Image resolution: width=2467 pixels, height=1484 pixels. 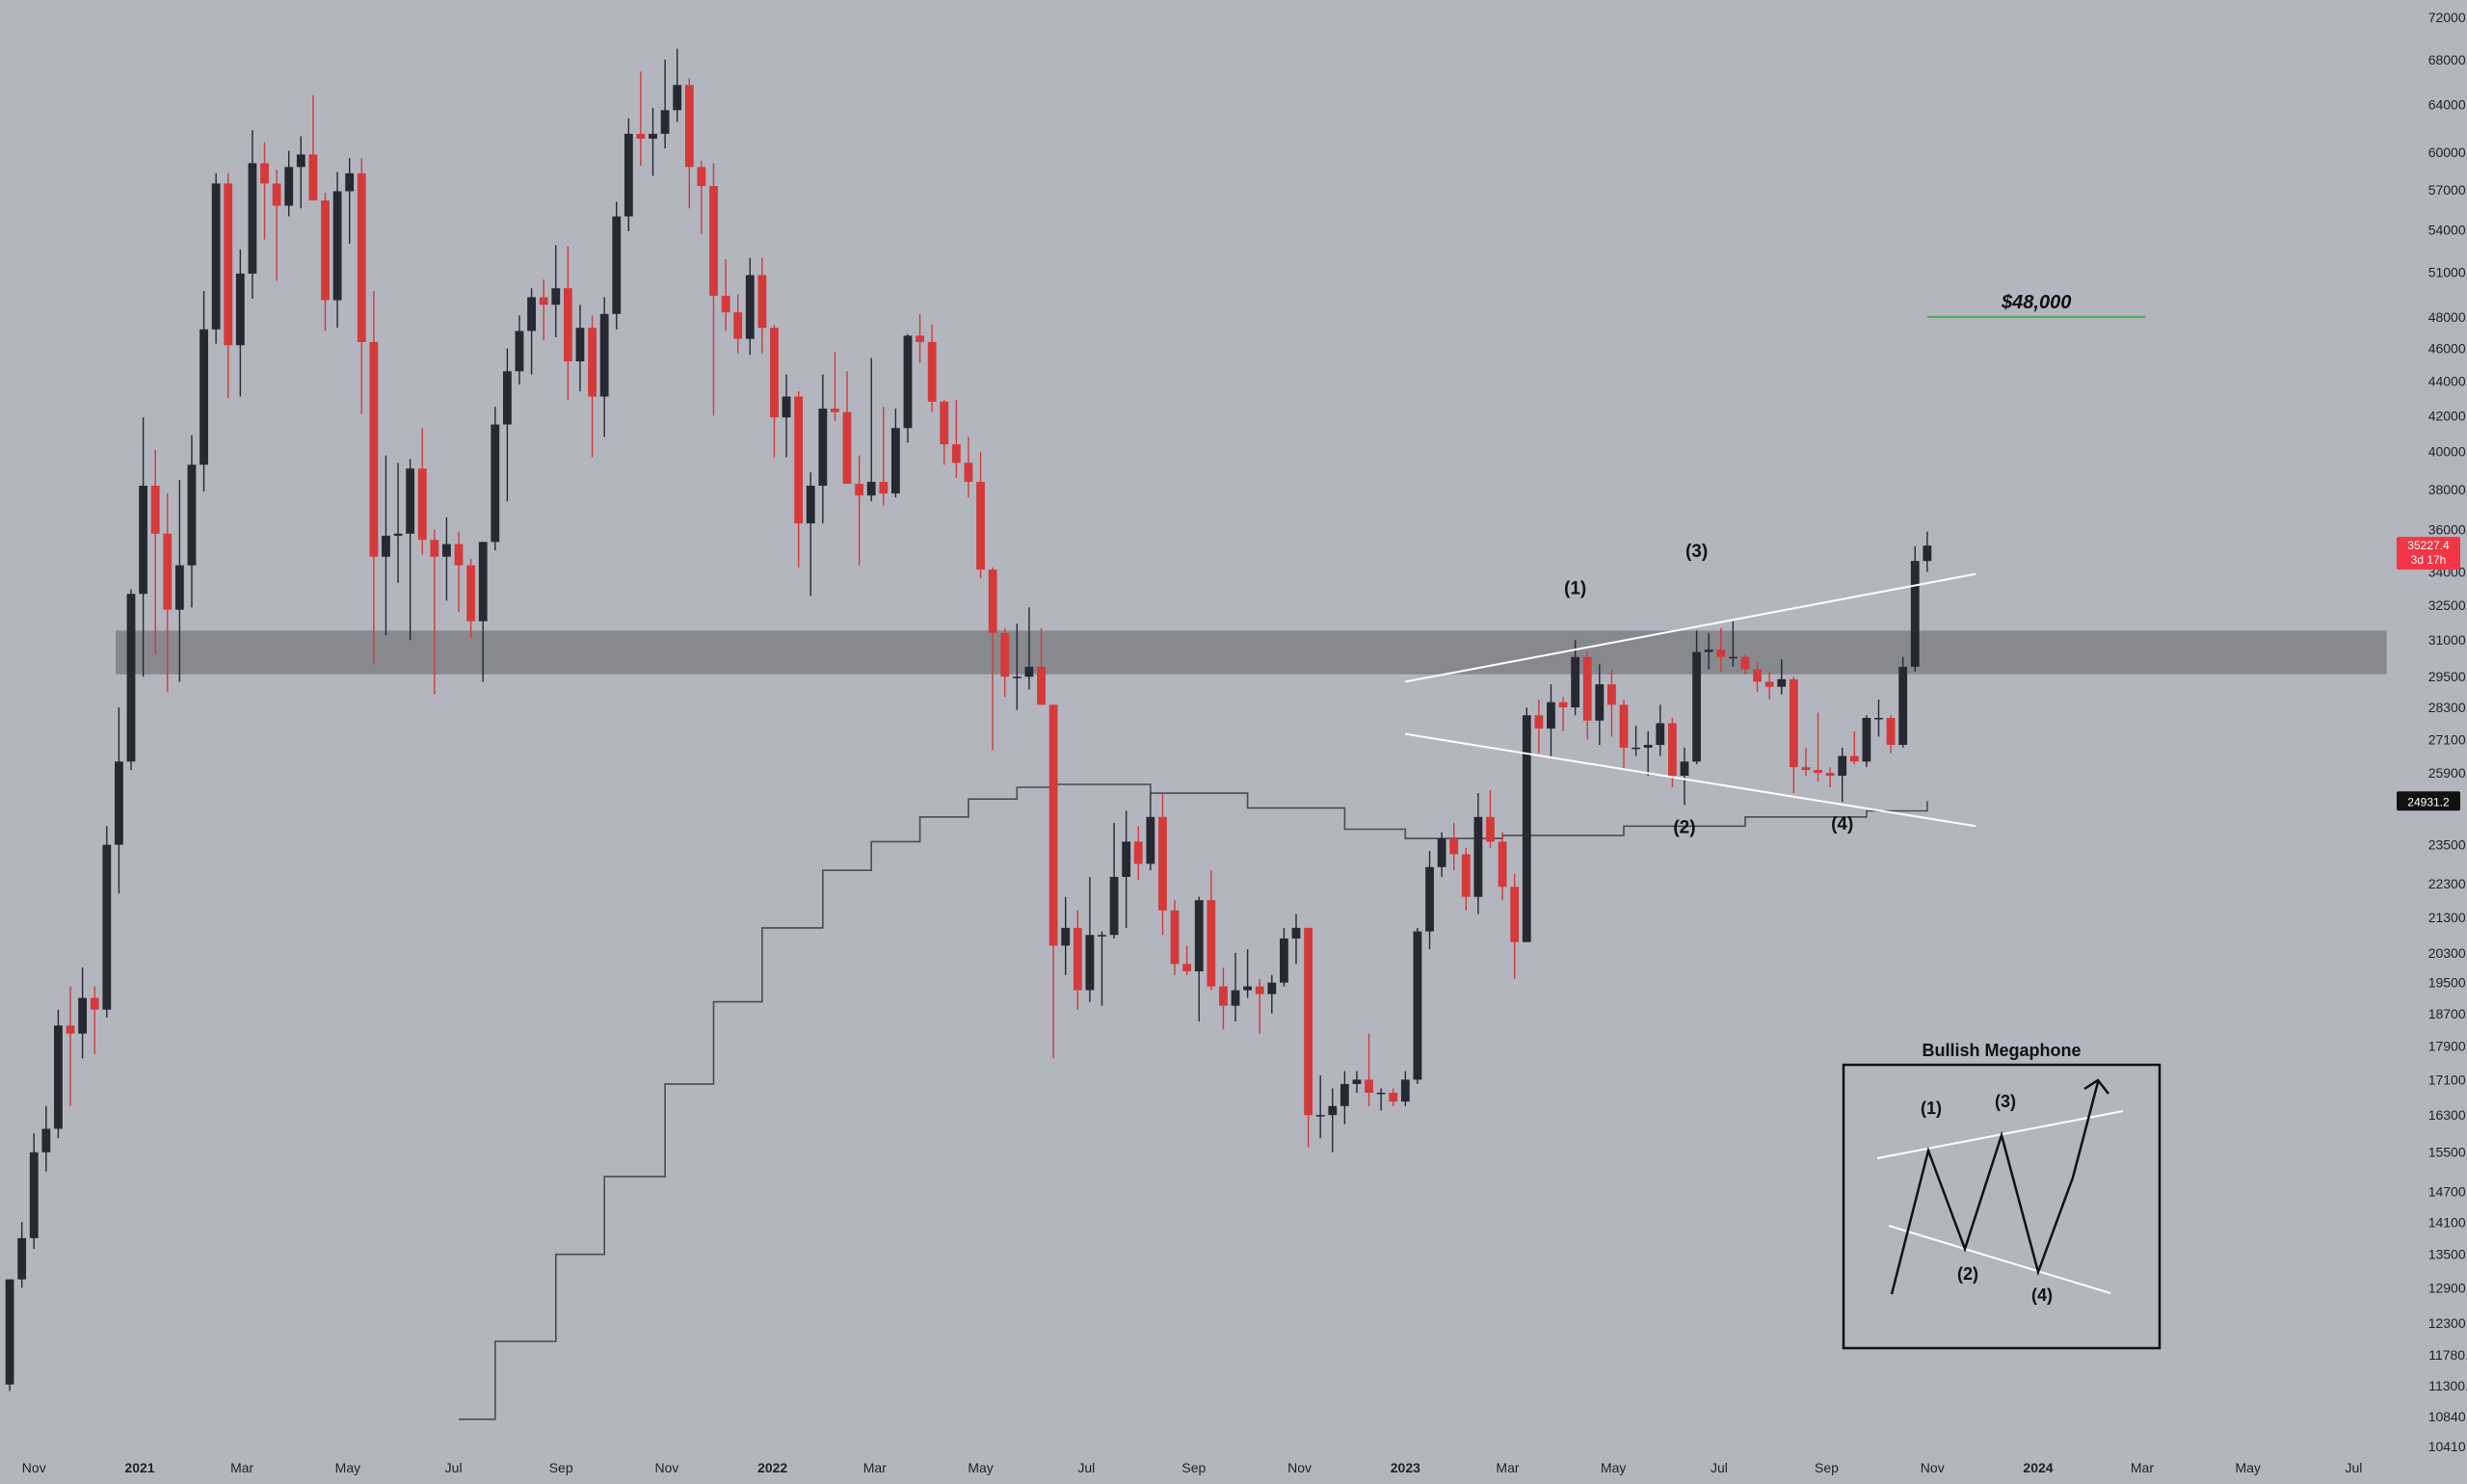 What do you see at coordinates (1690, 627) in the screenshot?
I see `megaphone-upper-trendline` at bounding box center [1690, 627].